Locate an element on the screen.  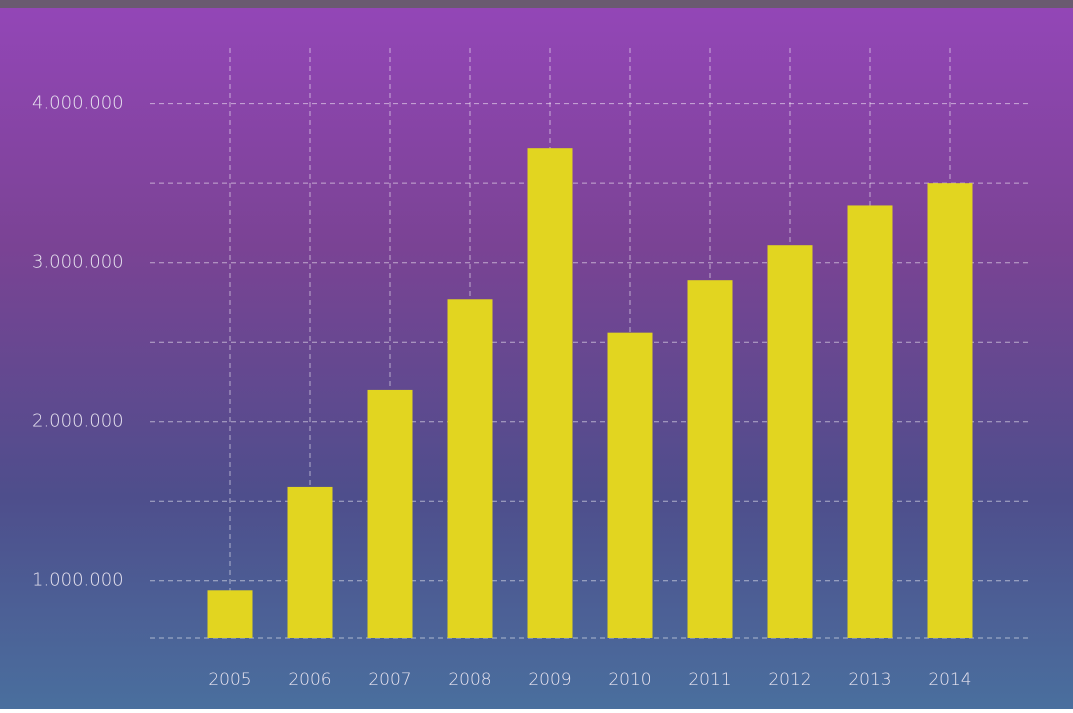
y-tick-label: 3.000.000 is located at coordinates (78, 262).